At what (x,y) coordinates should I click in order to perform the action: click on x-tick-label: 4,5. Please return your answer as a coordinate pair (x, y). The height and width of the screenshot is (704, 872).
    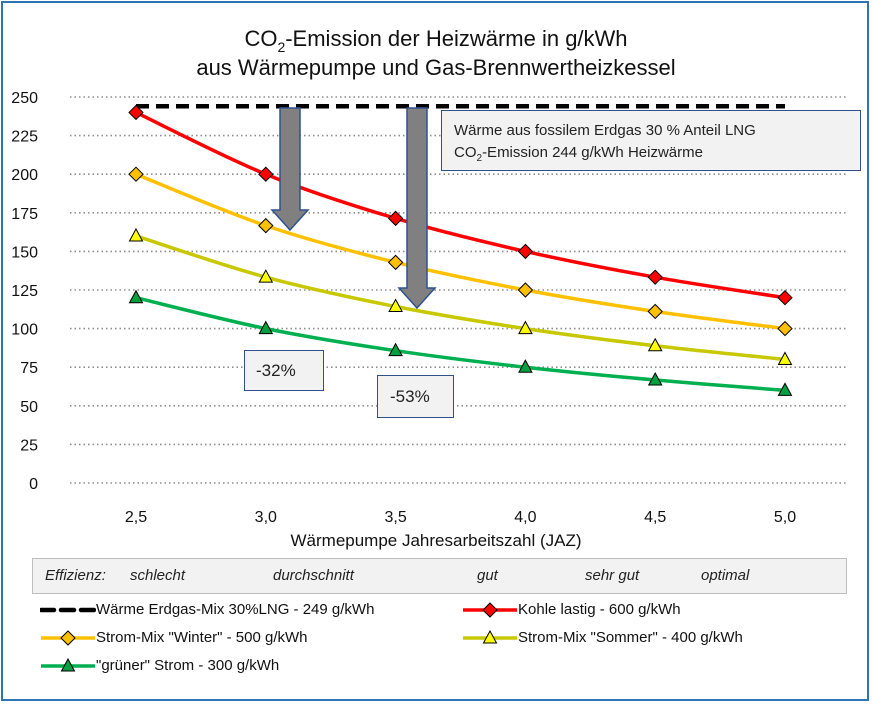
    Looking at the image, I should click on (655, 517).